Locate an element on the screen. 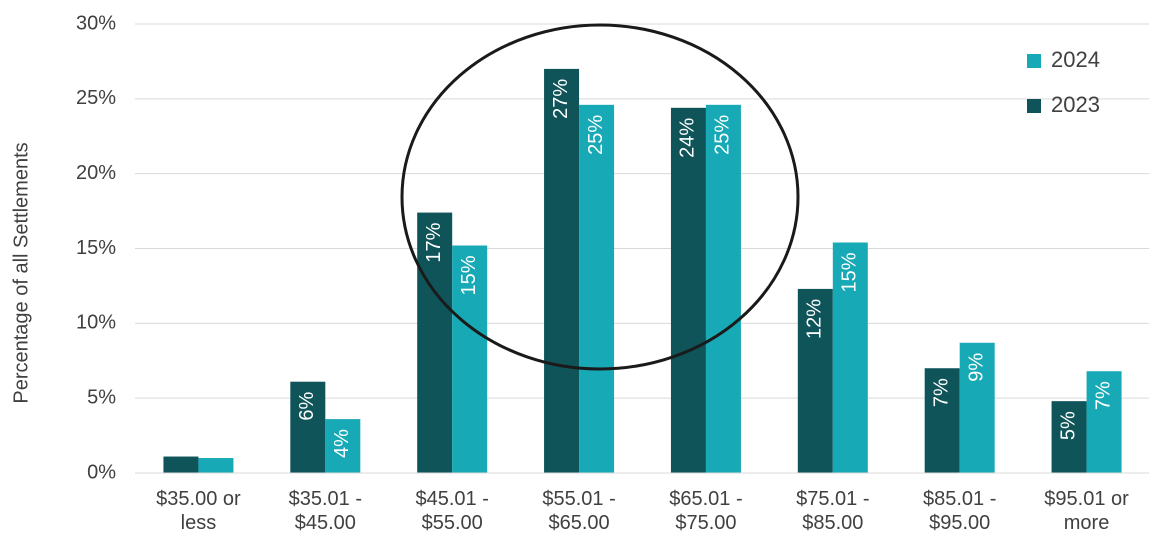 This screenshot has height=537, width=1149. value-label: 9% is located at coordinates (976, 367).